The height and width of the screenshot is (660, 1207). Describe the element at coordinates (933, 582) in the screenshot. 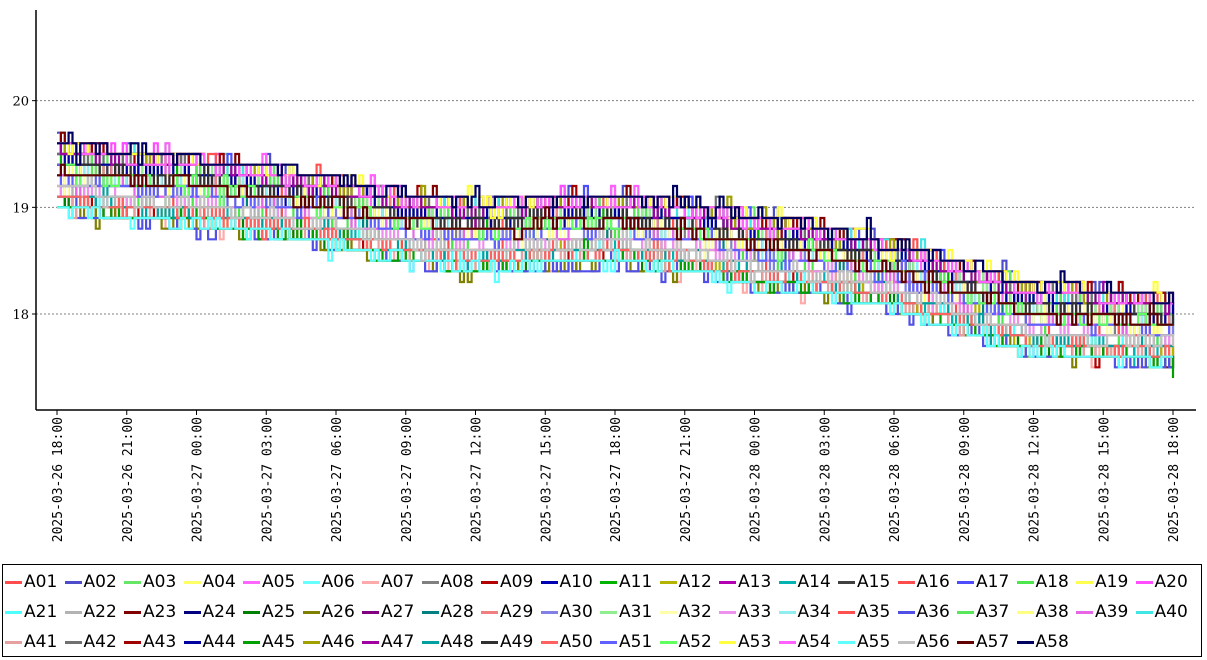

I see `legend-label: A16` at that location.